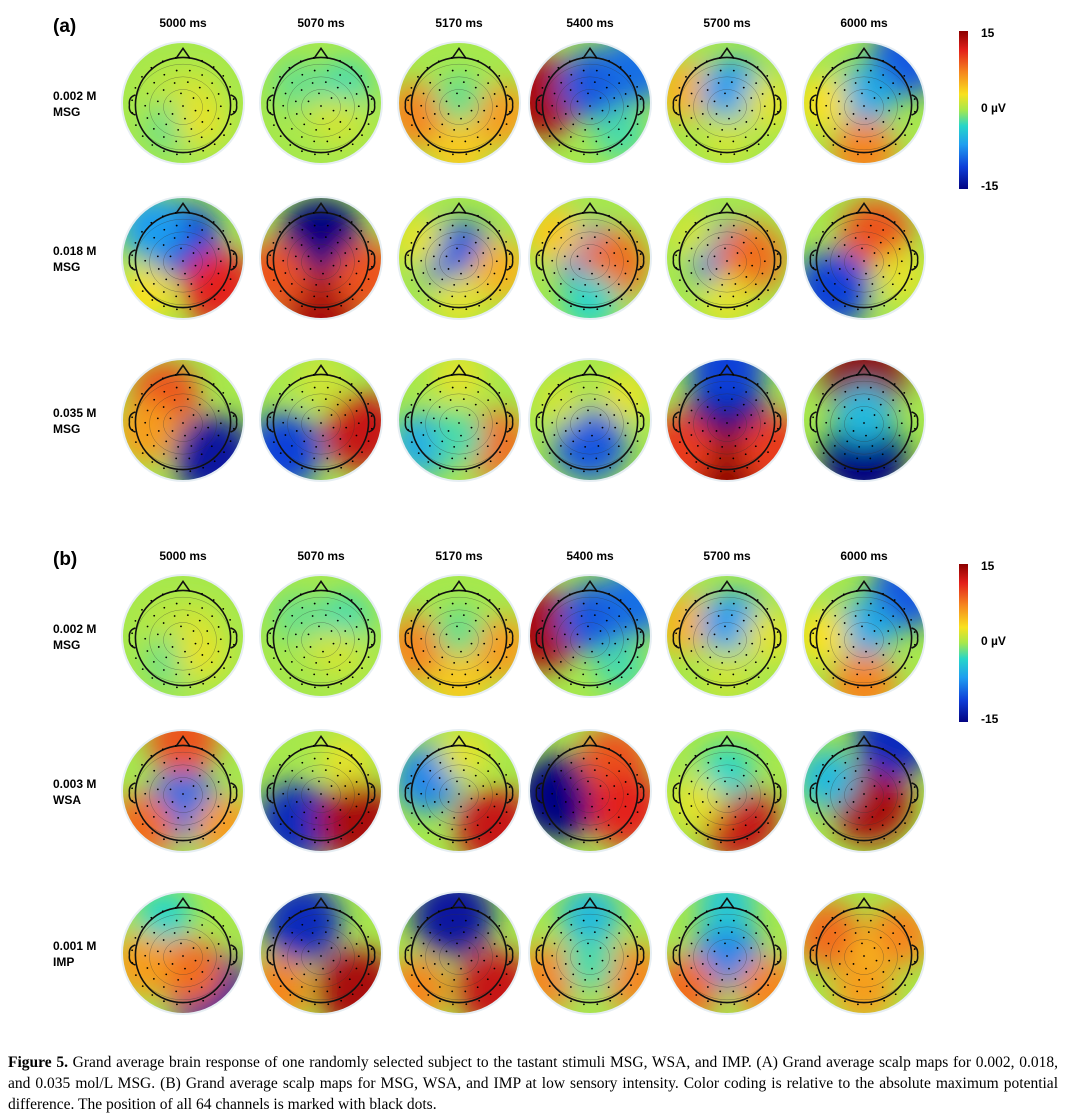 The image size is (1072, 1115). I want to click on row-label-tastant: IMP, so click(64, 962).